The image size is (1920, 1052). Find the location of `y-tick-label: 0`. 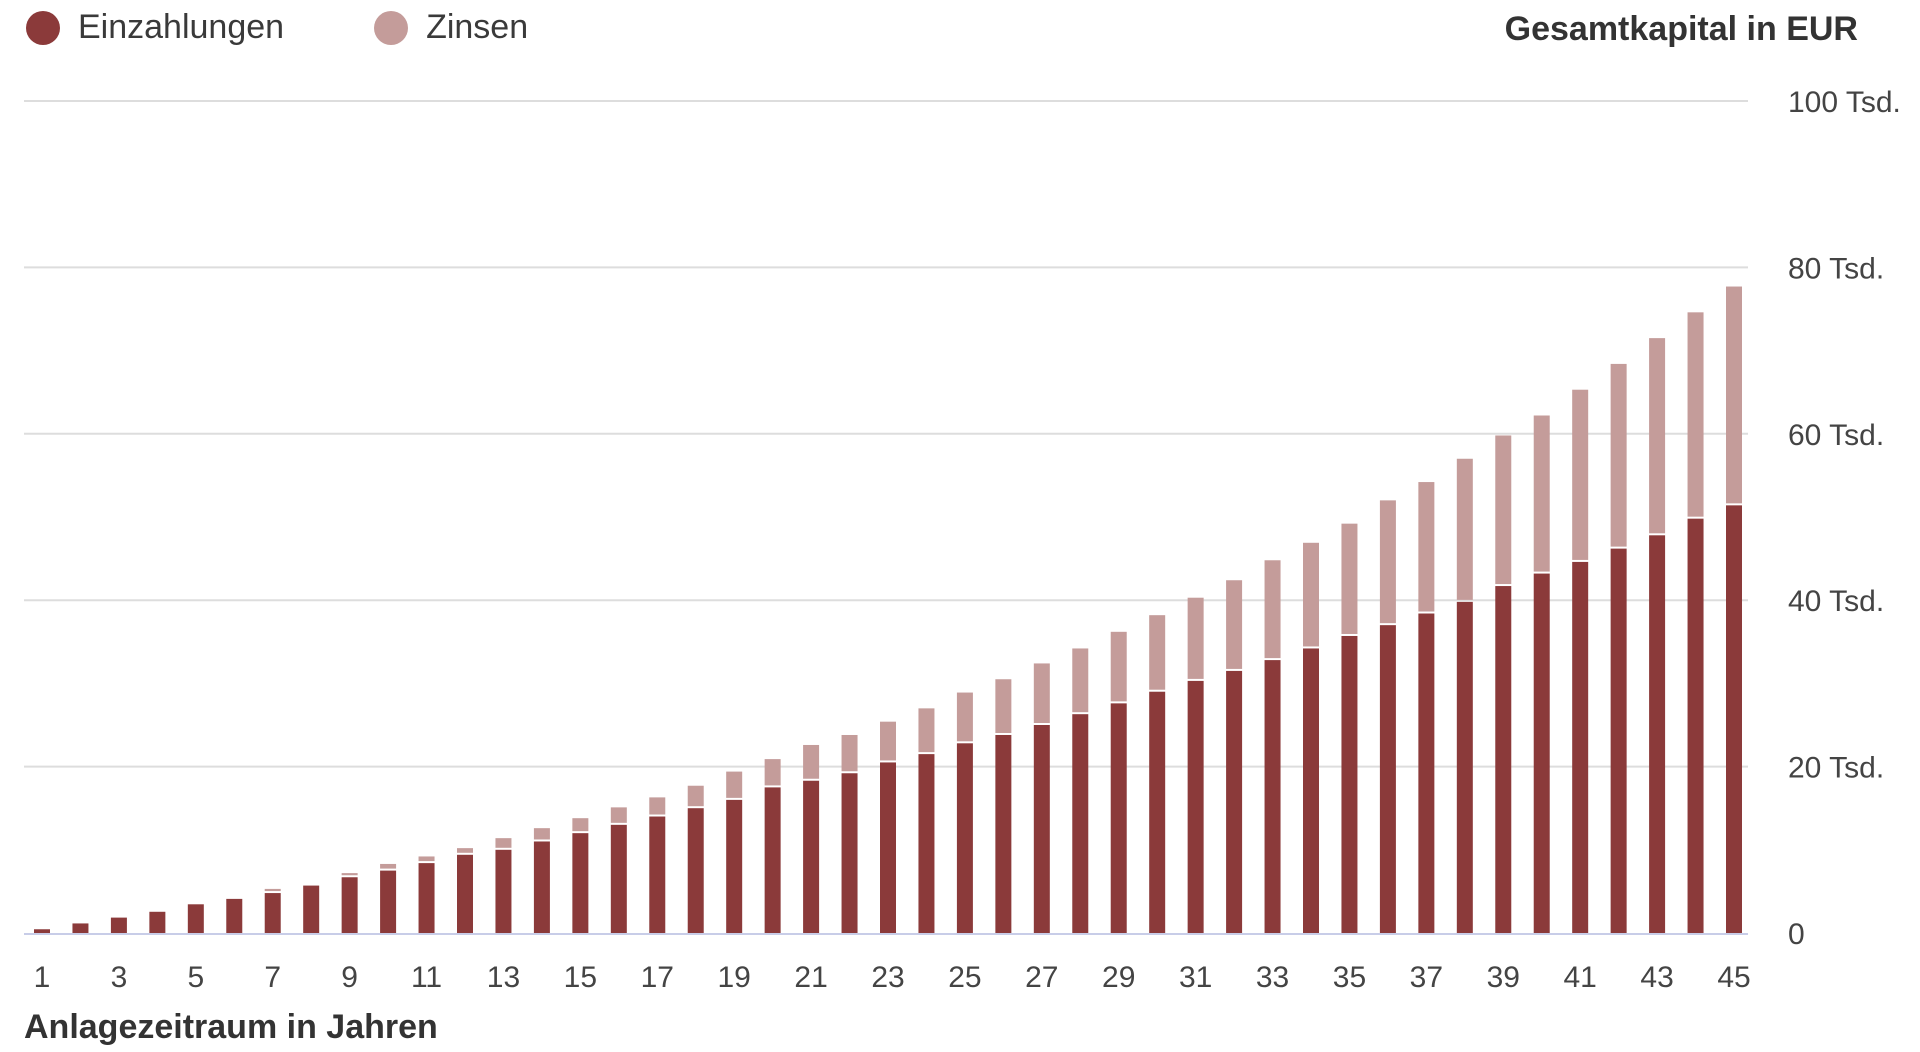

y-tick-label: 0 is located at coordinates (1796, 934).